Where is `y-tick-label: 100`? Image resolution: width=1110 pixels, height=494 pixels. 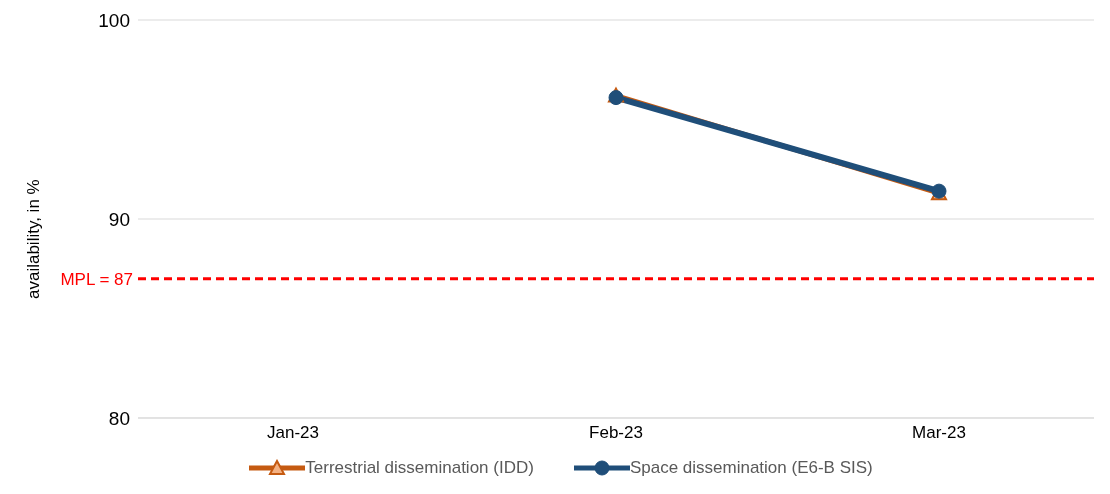 y-tick-label: 100 is located at coordinates (114, 20).